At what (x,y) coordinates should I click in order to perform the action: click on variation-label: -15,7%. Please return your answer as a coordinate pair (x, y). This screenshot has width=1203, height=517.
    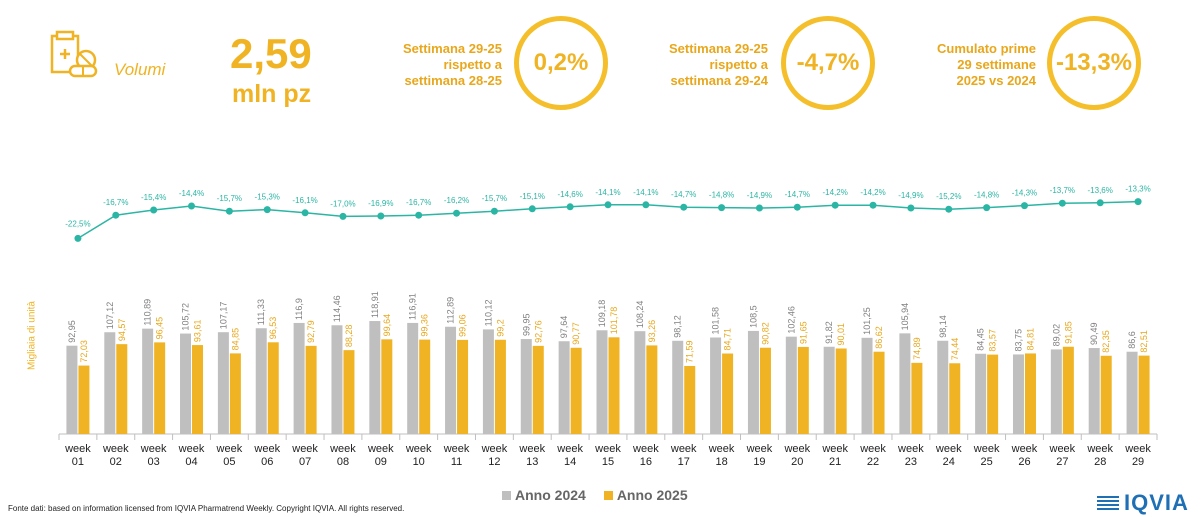
    Looking at the image, I should click on (494, 198).